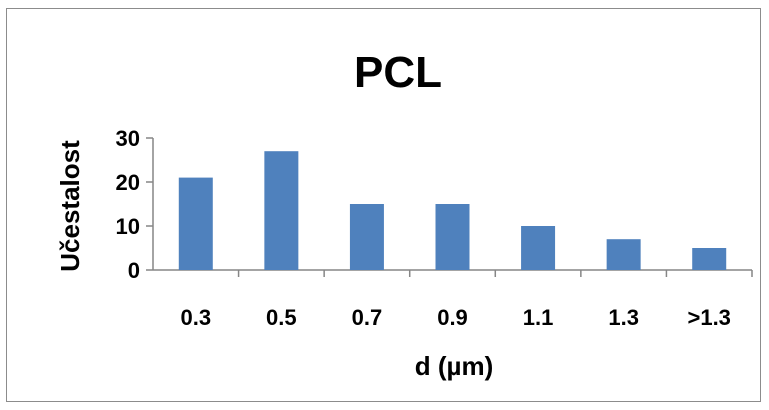 The width and height of the screenshot is (769, 410). Describe the element at coordinates (134, 270) in the screenshot. I see `y-tick-label: 0` at that location.